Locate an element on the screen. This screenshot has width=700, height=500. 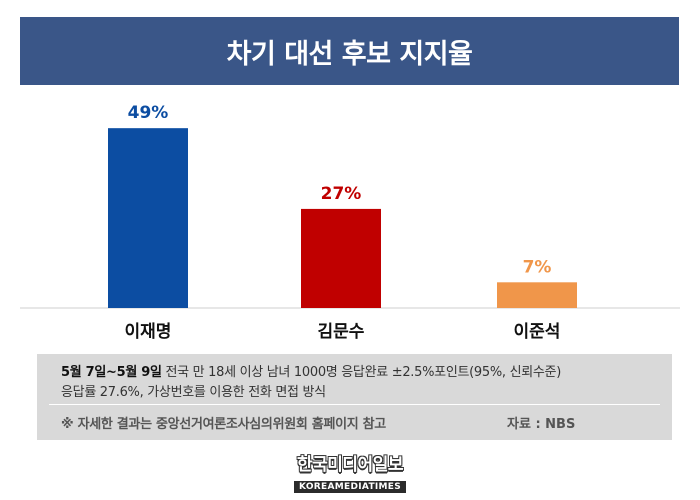
survey-line-2: 응답률 27.6%, 가상번호를 이용한 전화 면접 방식 is located at coordinates (193, 392).